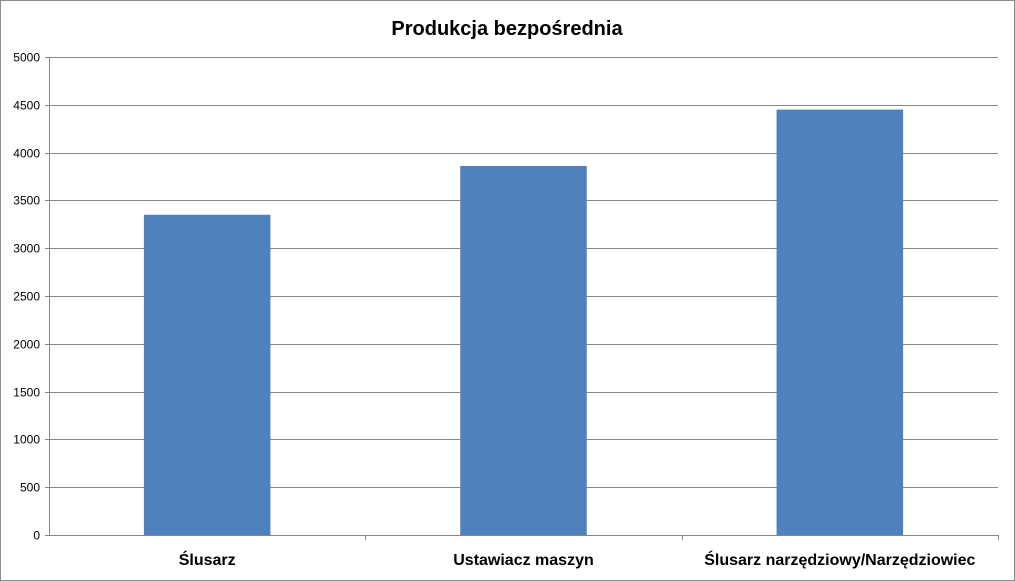  Describe the element at coordinates (26, 345) in the screenshot. I see `y-tick-label: 2000` at that location.